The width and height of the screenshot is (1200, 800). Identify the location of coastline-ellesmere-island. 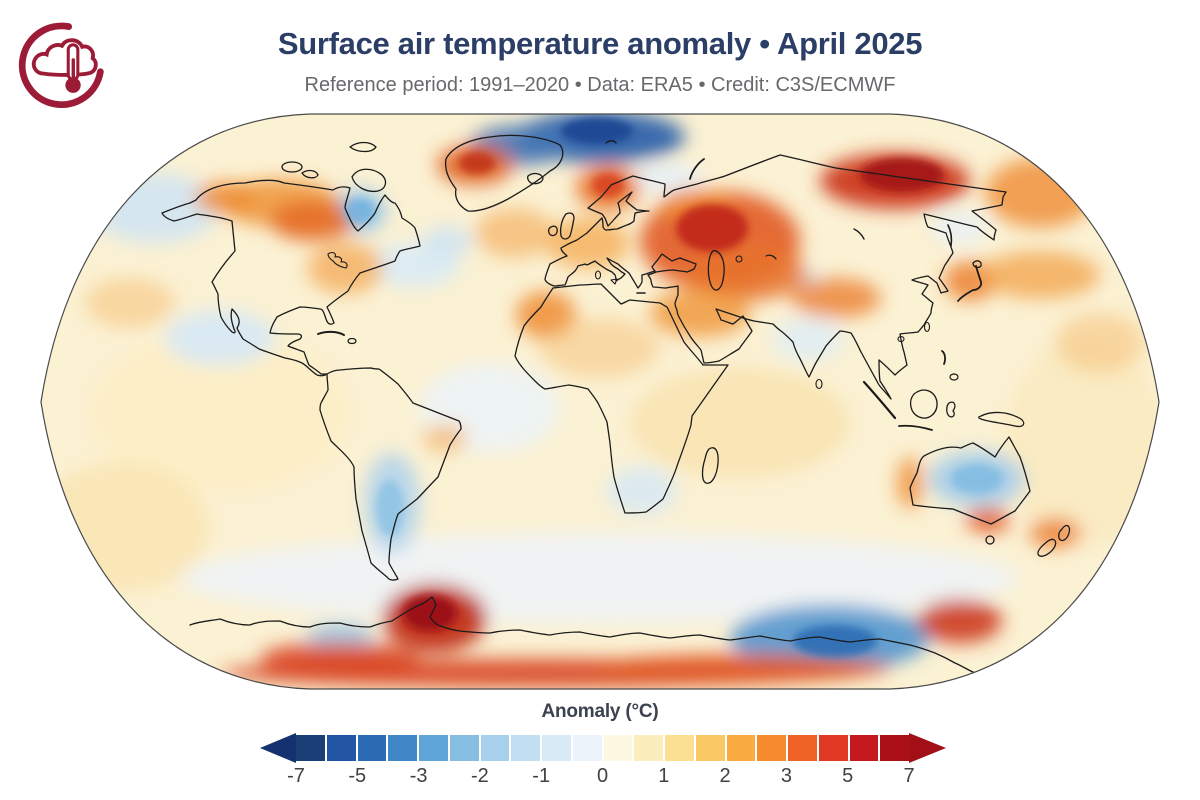
(363, 147).